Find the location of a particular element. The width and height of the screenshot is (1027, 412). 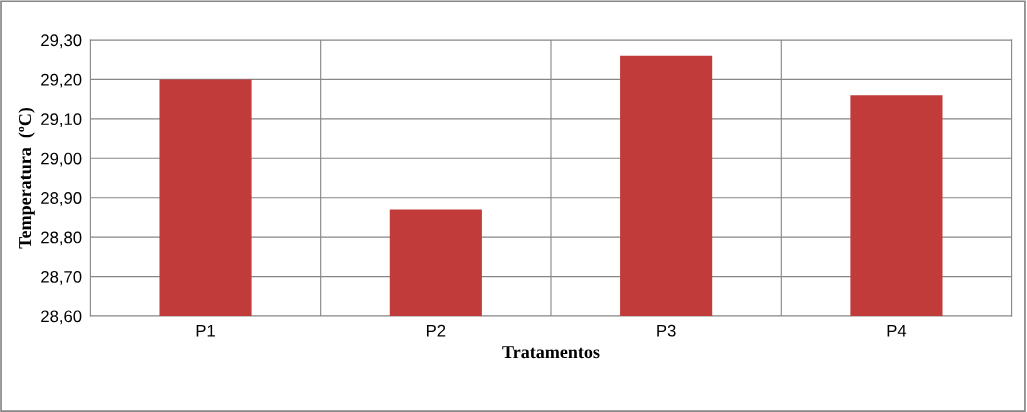

x-tick-label: P1 is located at coordinates (205, 330).